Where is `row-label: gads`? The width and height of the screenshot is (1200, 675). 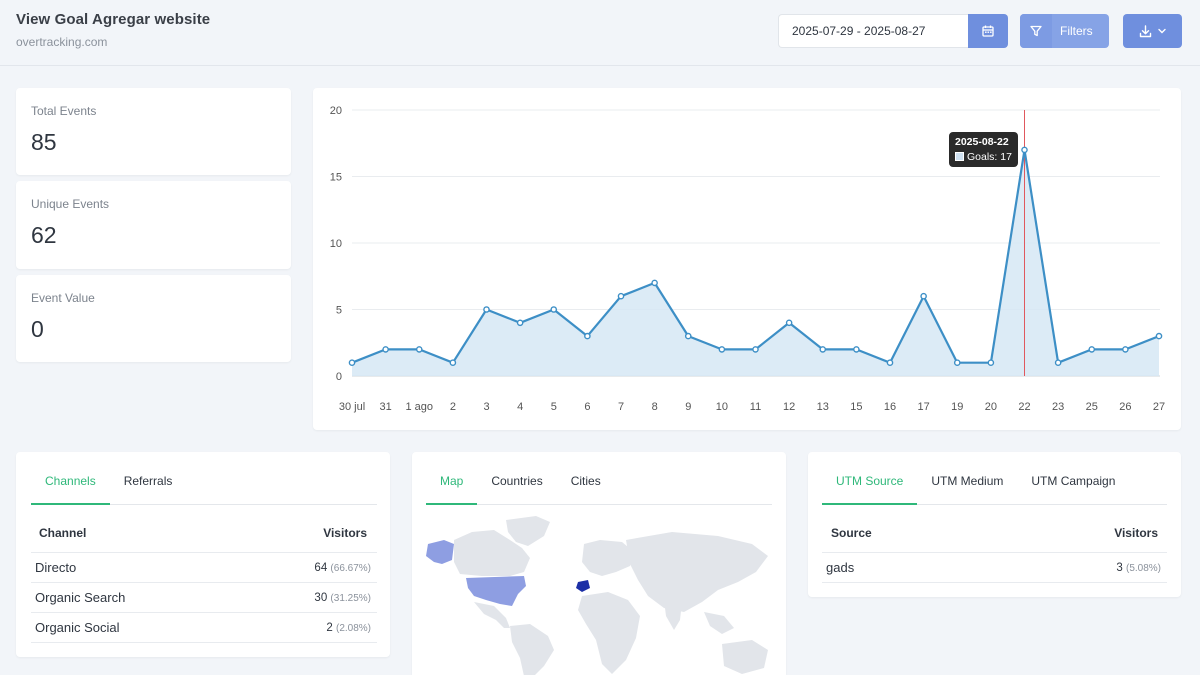 row-label: gads is located at coordinates (840, 567).